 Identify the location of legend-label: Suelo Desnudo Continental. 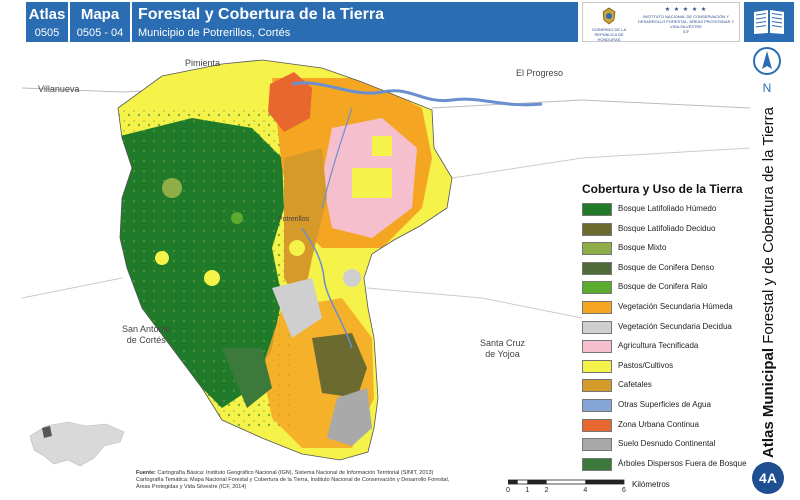
(667, 444).